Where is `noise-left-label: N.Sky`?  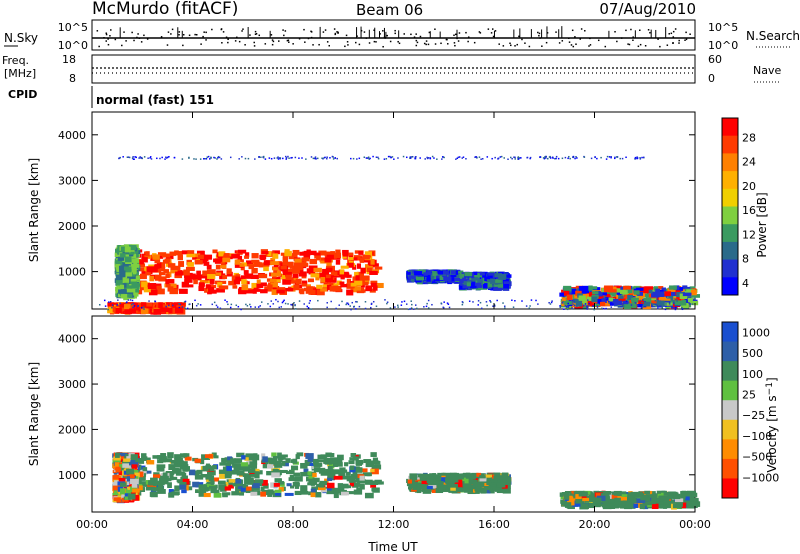
noise-left-label: N.Sky is located at coordinates (21, 38).